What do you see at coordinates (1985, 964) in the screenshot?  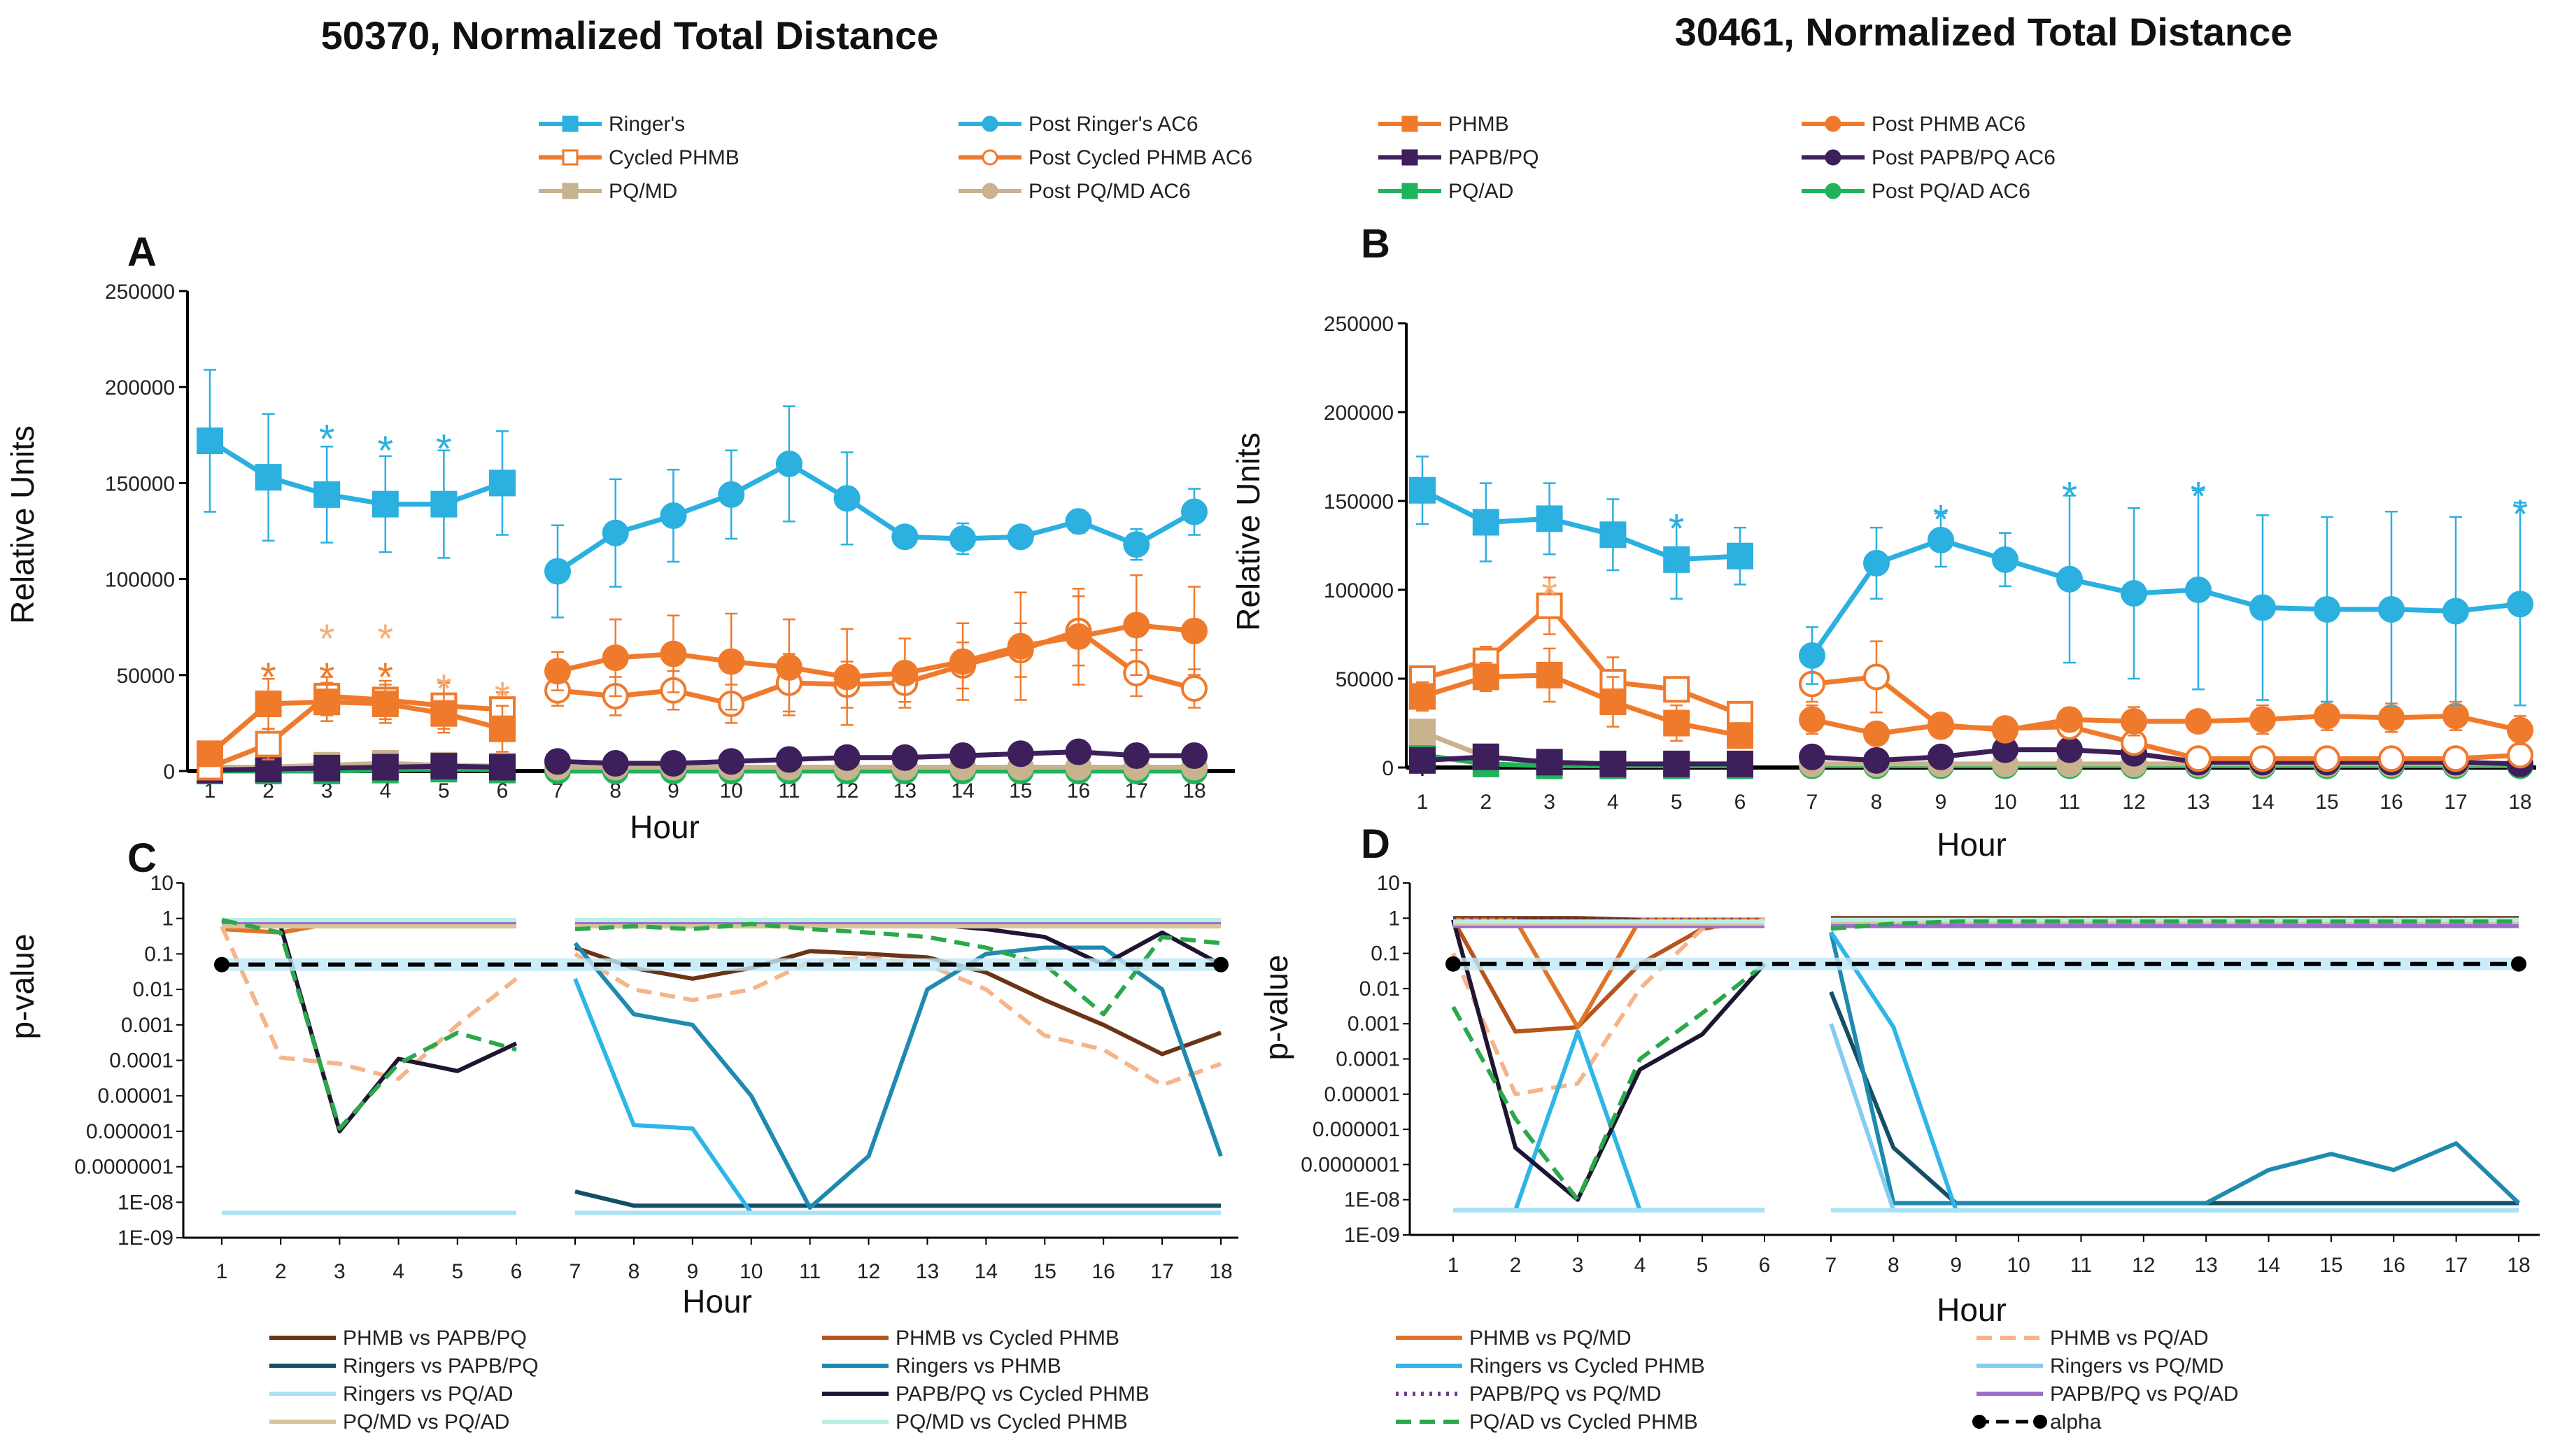 I see `series-alpha` at bounding box center [1985, 964].